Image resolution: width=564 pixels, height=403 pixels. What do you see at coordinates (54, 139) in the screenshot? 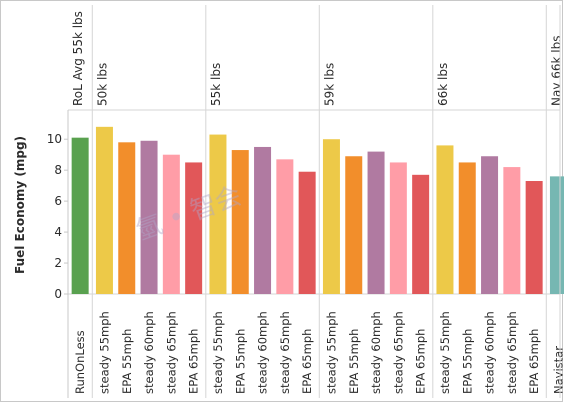
I see `y-tick-label: 10` at bounding box center [54, 139].